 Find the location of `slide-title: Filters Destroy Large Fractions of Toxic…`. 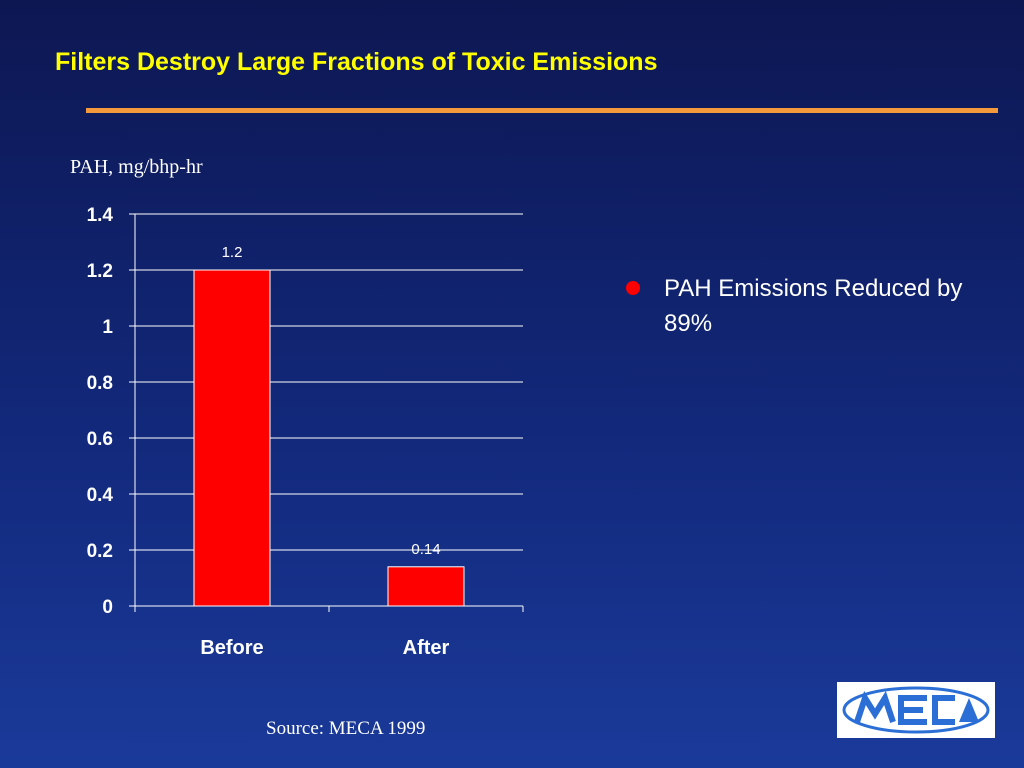

slide-title: Filters Destroy Large Fractions of Toxic… is located at coordinates (356, 62).